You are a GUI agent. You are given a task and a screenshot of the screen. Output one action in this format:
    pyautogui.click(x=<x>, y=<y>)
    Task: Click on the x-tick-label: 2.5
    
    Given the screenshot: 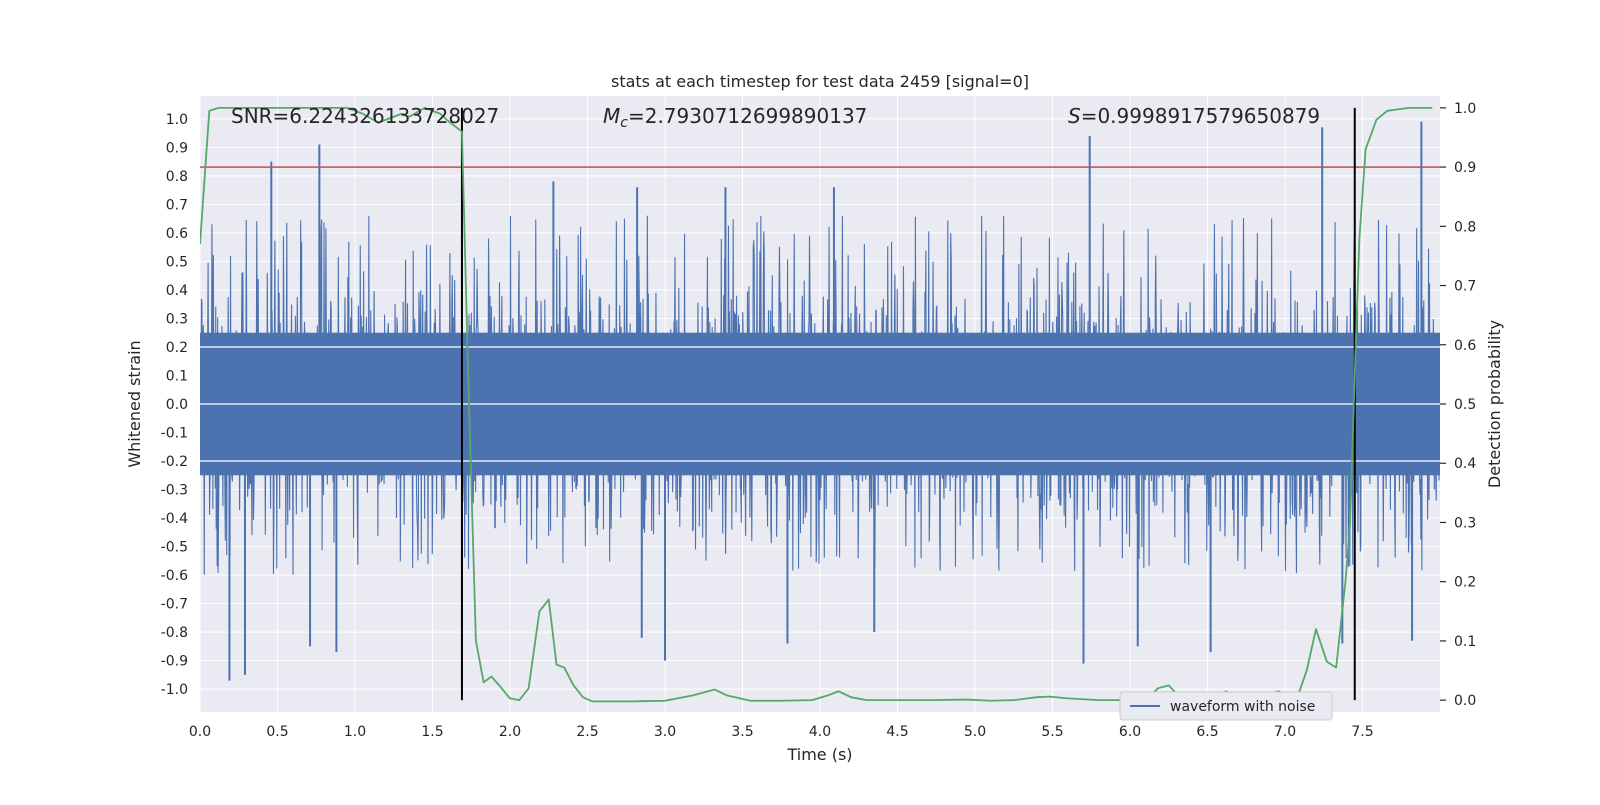 What is the action you would take?
    pyautogui.click(x=587, y=732)
    